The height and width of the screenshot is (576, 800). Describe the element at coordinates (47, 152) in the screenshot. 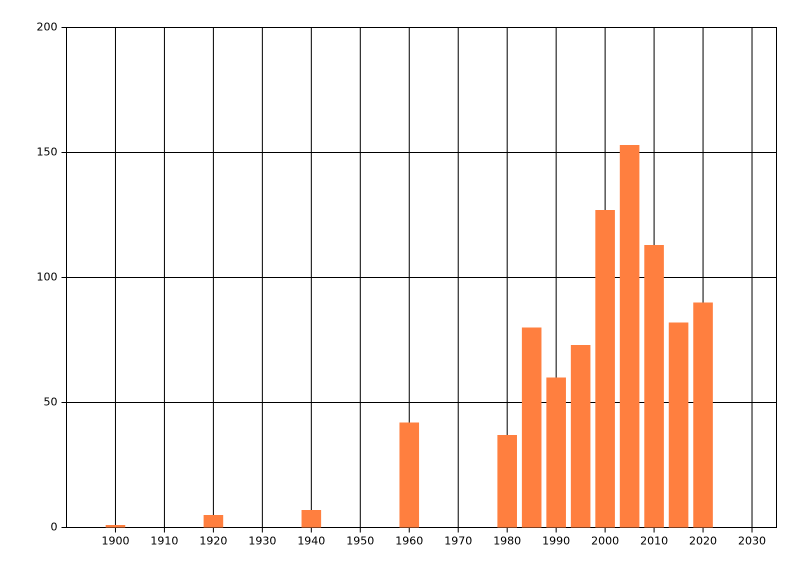

I see `y-tick-label: 150` at that location.